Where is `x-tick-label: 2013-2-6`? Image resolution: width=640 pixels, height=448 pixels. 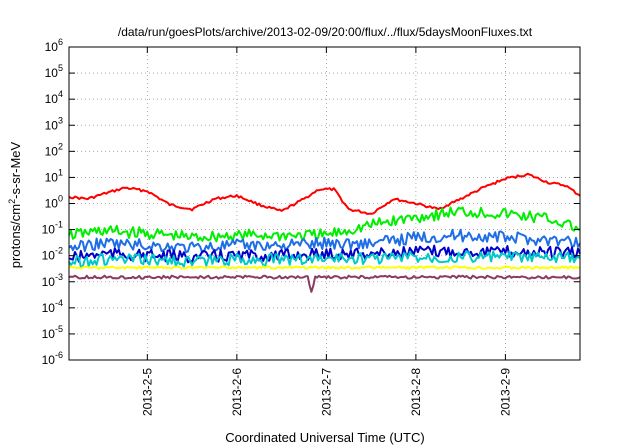
x-tick-label: 2013-2-6 is located at coordinates (237, 392).